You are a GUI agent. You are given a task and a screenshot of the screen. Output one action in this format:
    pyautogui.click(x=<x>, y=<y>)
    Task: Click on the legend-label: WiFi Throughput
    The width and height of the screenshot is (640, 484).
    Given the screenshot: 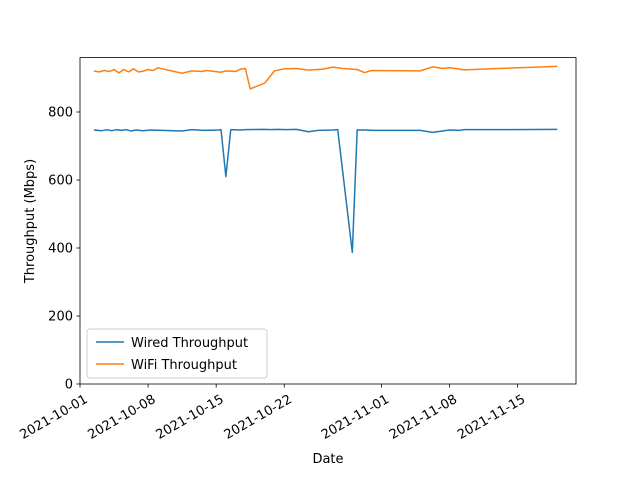 What is the action you would take?
    pyautogui.click(x=184, y=365)
    